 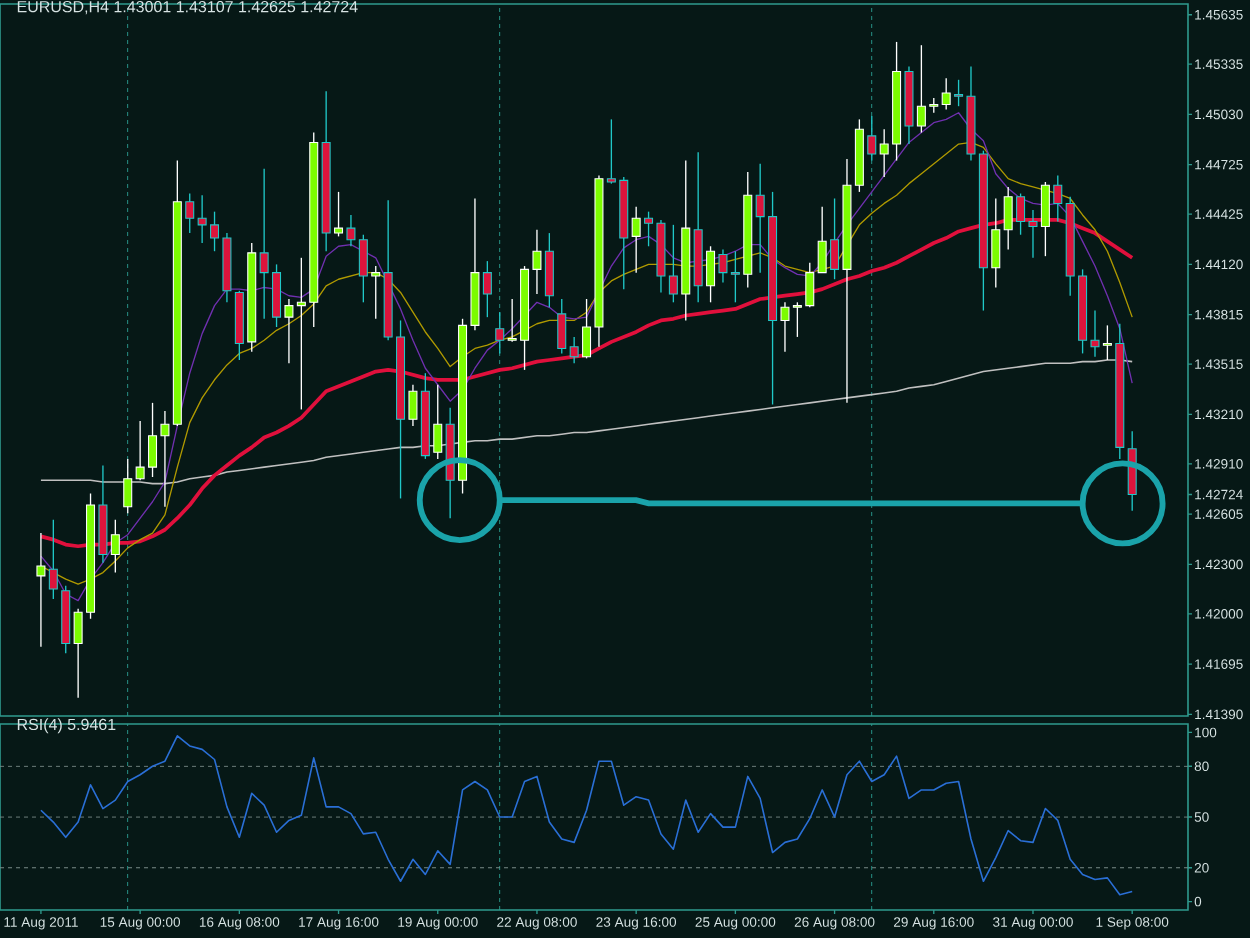 What do you see at coordinates (66, 726) in the screenshot?
I see `chart-title: RSI(4) 5.9461` at bounding box center [66, 726].